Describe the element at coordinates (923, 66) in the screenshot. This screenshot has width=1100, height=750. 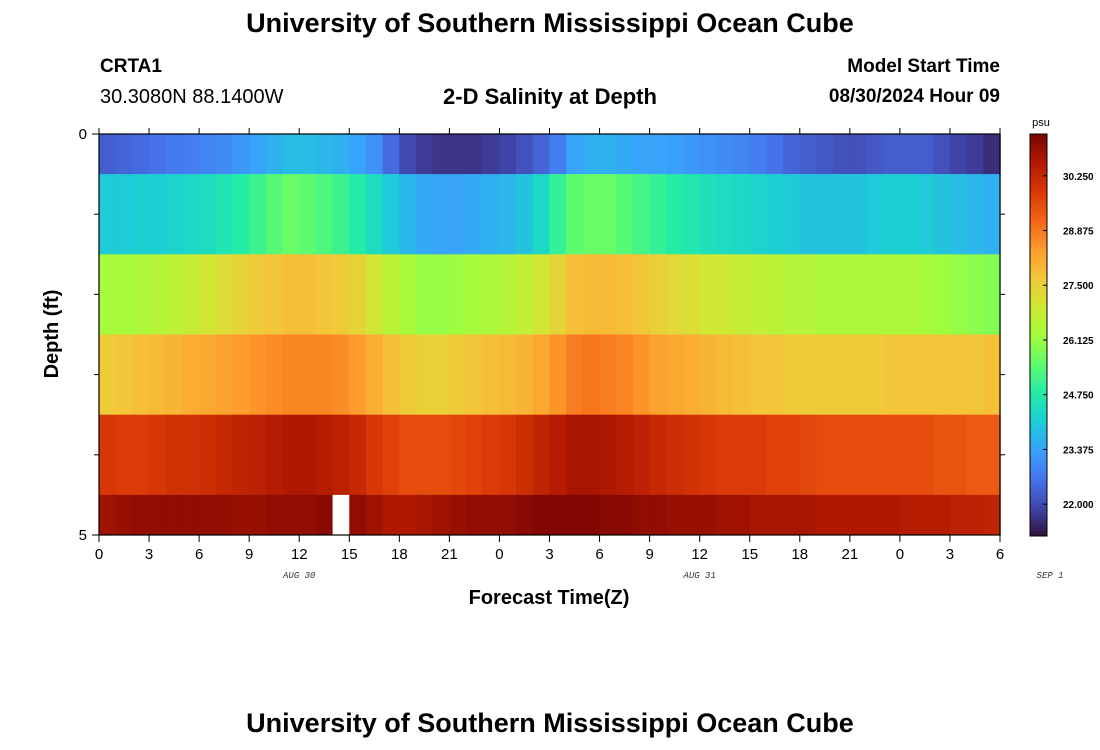
I see `model-start-label: Model Start Time` at that location.